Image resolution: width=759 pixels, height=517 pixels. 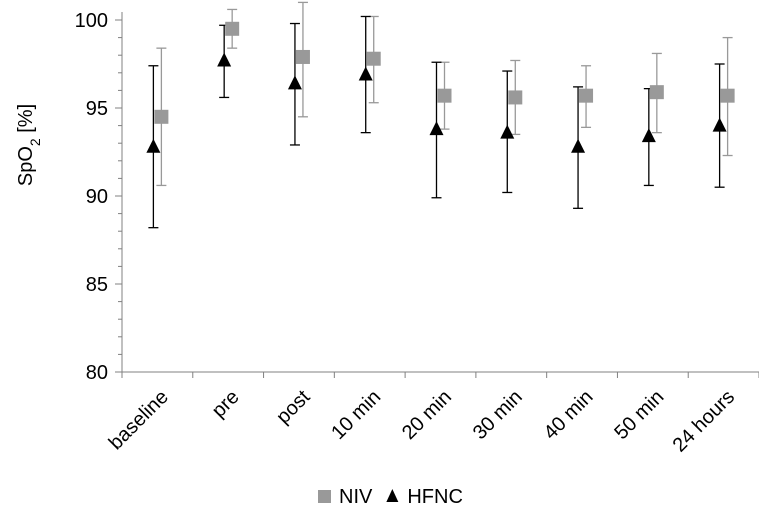 I want to click on y-axis: 80 85 90 95 100, so click(x=98, y=197).